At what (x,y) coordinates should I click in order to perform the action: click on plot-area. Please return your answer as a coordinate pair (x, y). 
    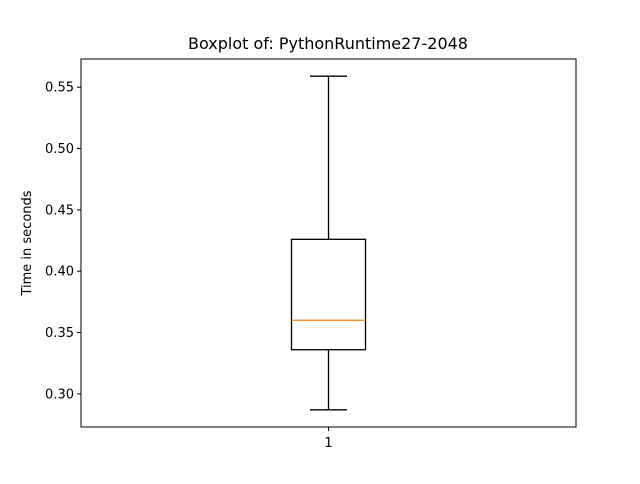
    Looking at the image, I should click on (328, 243).